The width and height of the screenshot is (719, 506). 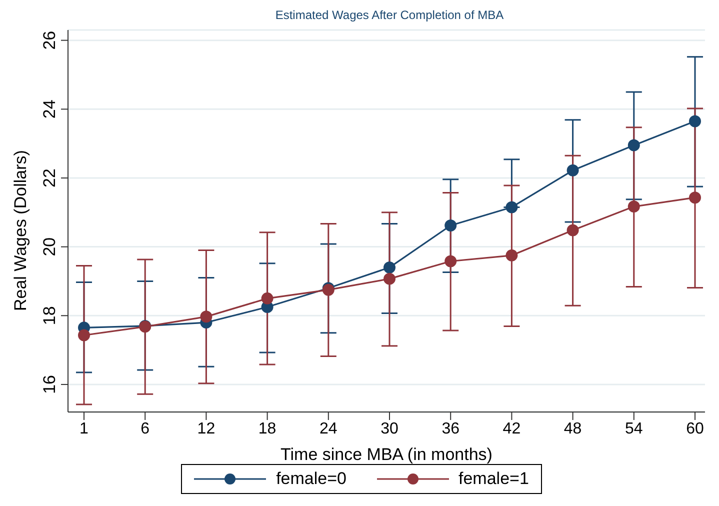 What do you see at coordinates (389, 15) in the screenshot?
I see `chart-title: Estimated Wages After Completion of MBA` at bounding box center [389, 15].